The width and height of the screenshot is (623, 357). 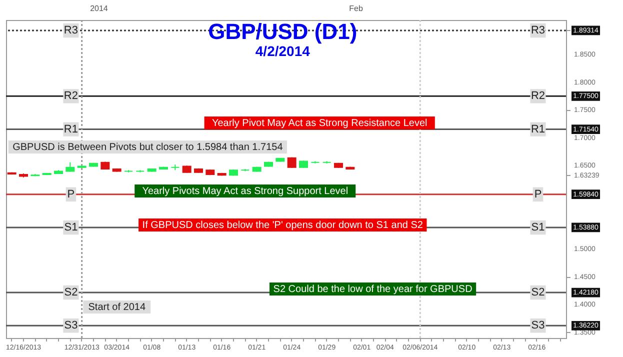 What do you see at coordinates (99, 8) in the screenshot?
I see `text: 2014` at bounding box center [99, 8].